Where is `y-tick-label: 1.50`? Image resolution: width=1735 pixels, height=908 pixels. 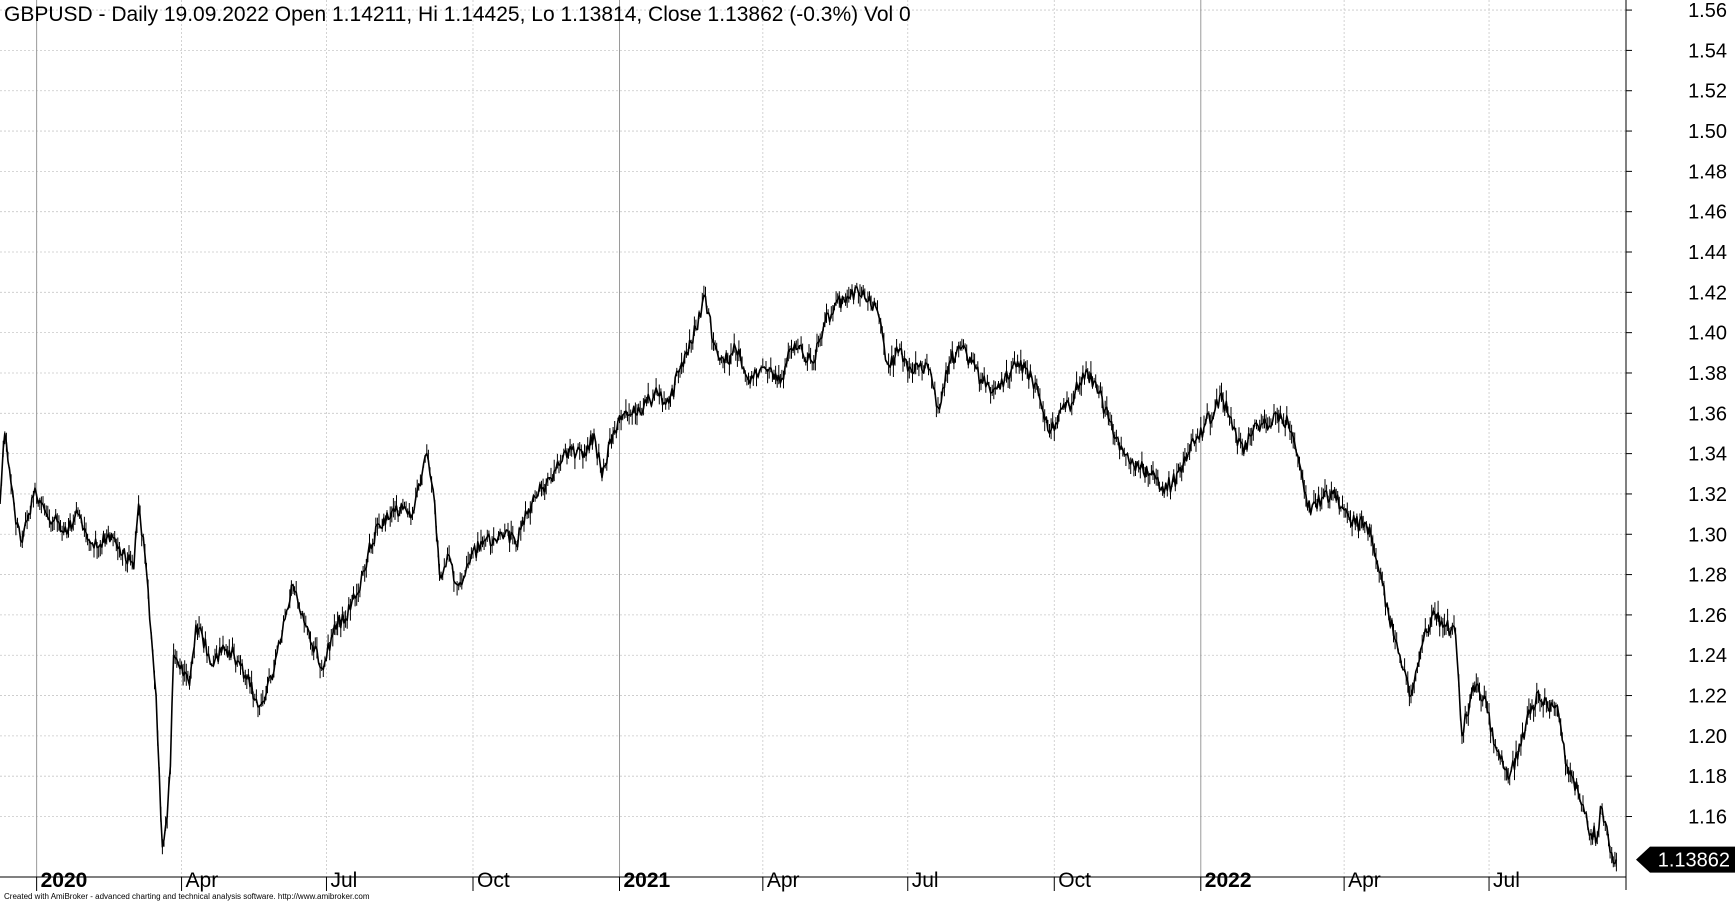
y-tick-label: 1.50 is located at coordinates (1707, 132).